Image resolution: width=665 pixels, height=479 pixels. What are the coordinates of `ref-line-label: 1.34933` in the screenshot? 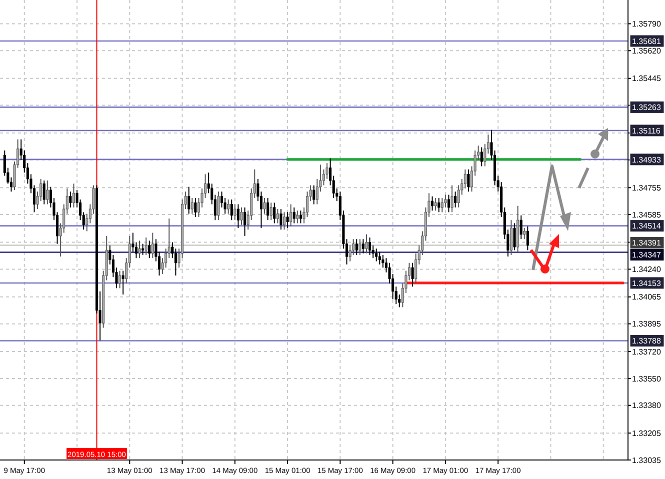 It's located at (647, 159).